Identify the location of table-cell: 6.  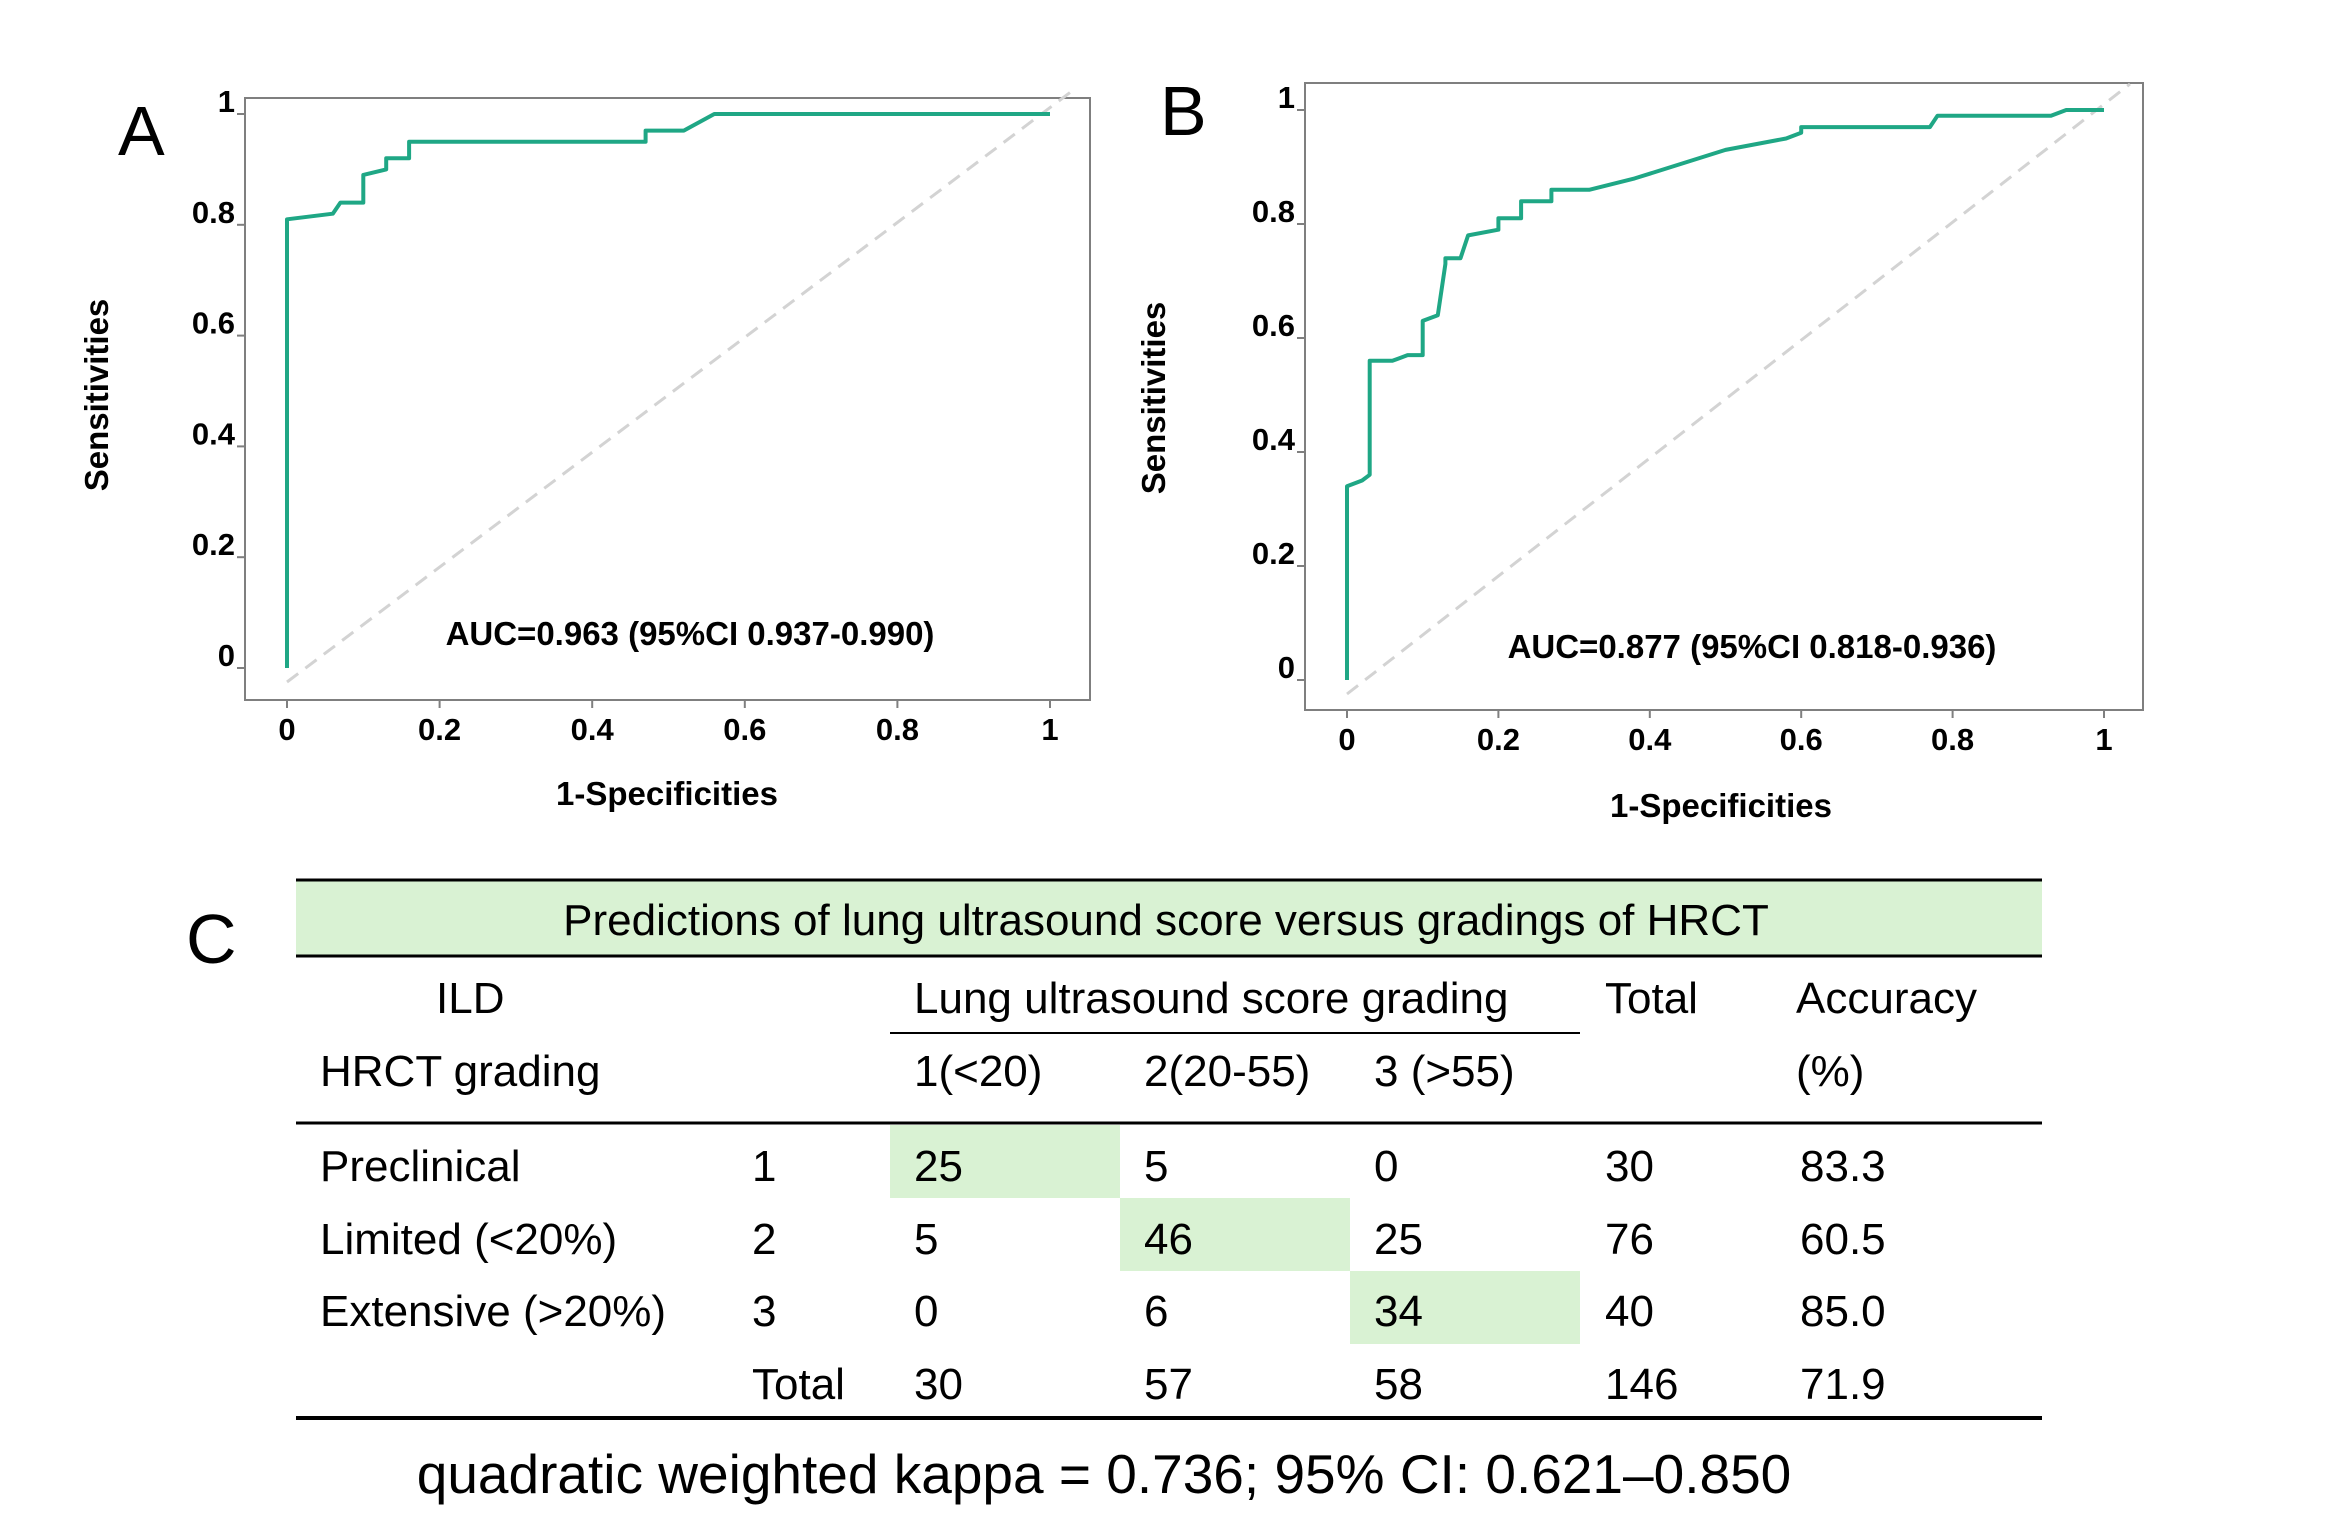
(1156, 1311).